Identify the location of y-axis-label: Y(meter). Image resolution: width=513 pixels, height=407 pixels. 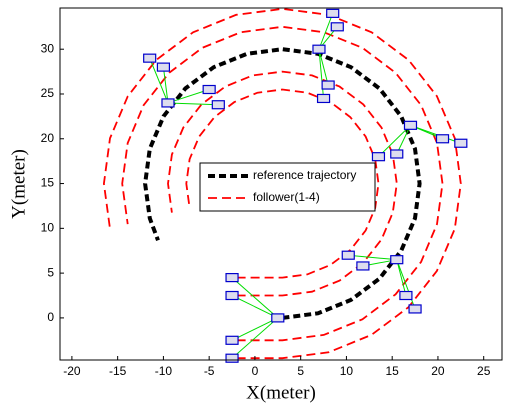
(18, 184).